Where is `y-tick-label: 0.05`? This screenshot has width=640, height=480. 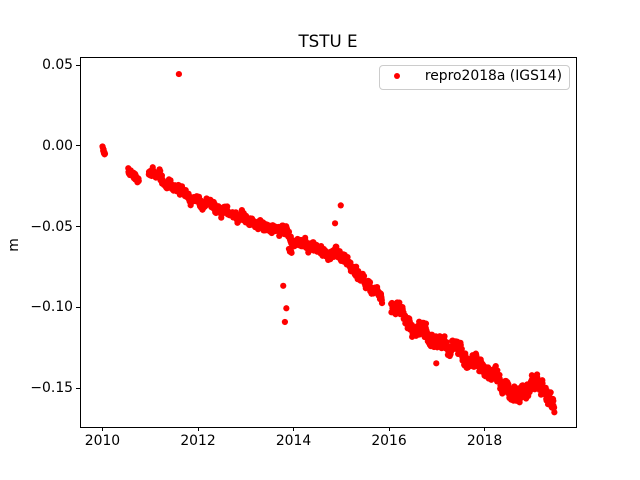
y-tick-label: 0.05 is located at coordinates (57, 65).